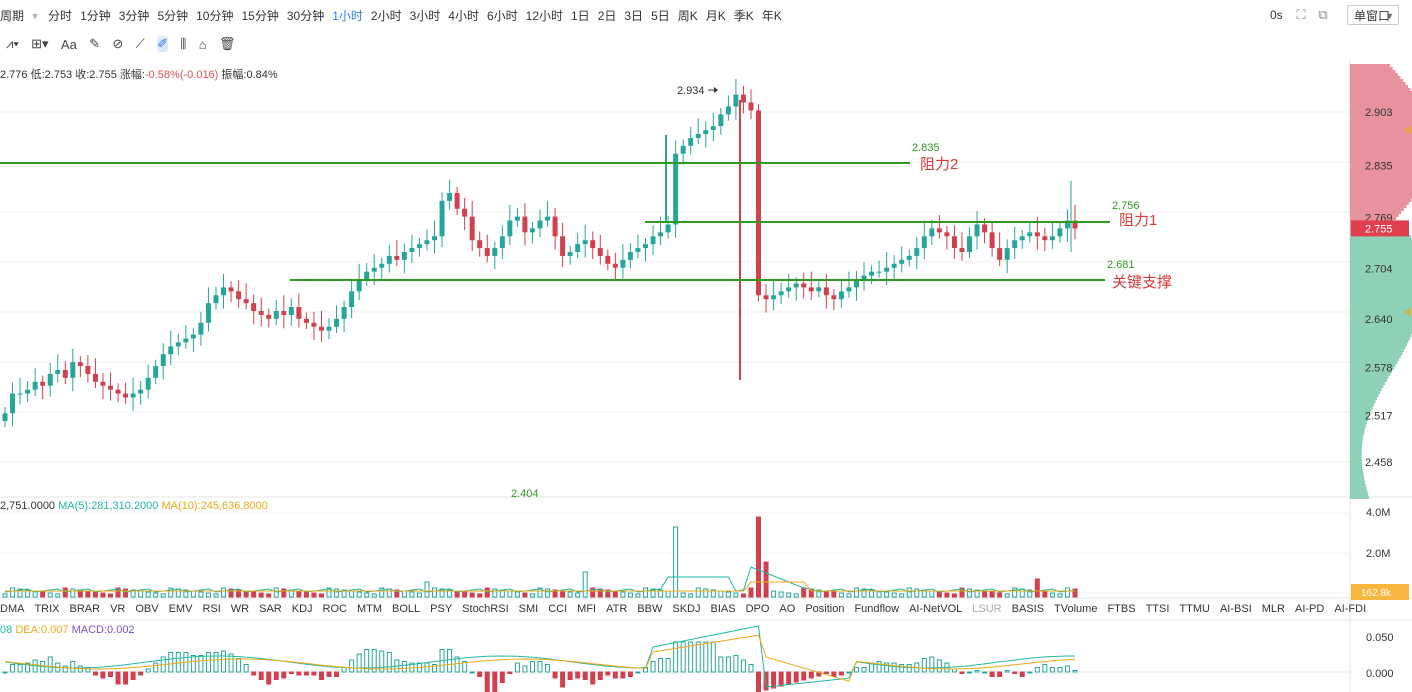 This screenshot has width=1412, height=692. Describe the element at coordinates (650, 609) in the screenshot. I see `indicator-tab: BBW` at that location.